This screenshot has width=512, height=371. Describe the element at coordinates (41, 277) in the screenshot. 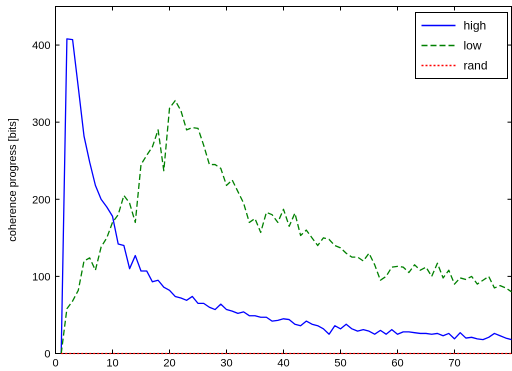

I see `y-tick-label: 100` at that location.